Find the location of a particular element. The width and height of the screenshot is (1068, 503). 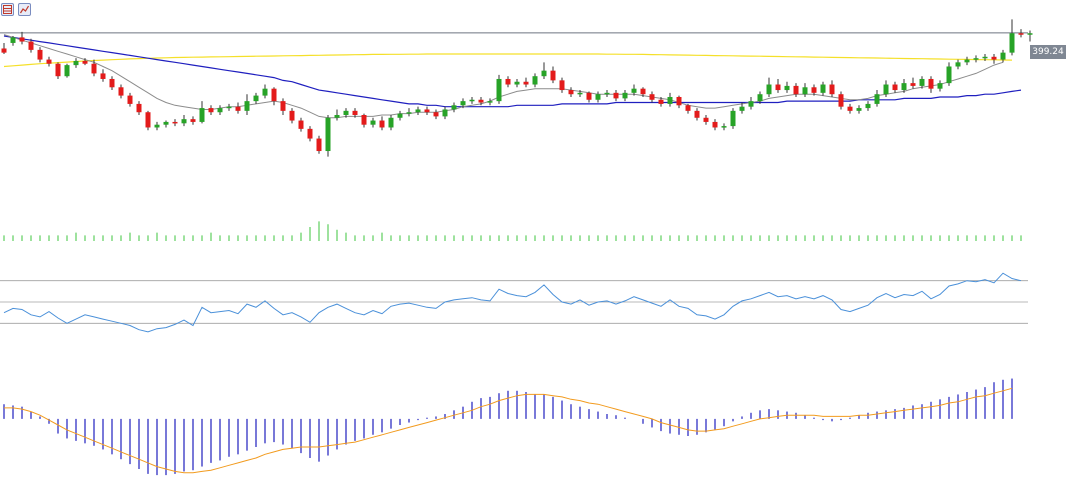

rsi-pane is located at coordinates (514, 302).